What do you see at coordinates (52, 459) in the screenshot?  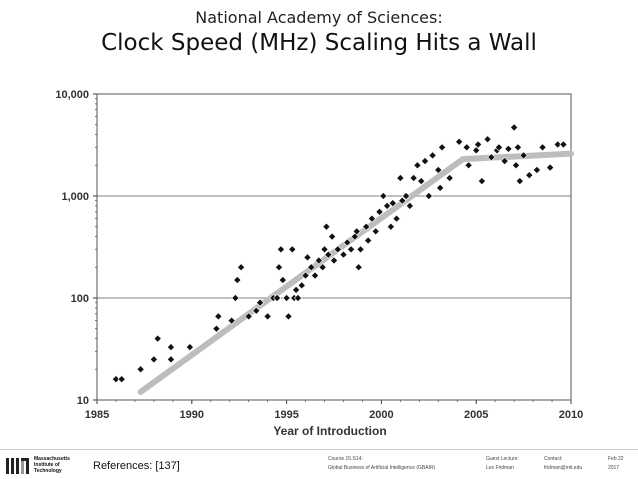 I see `logo-line: Massachusetts` at bounding box center [52, 459].